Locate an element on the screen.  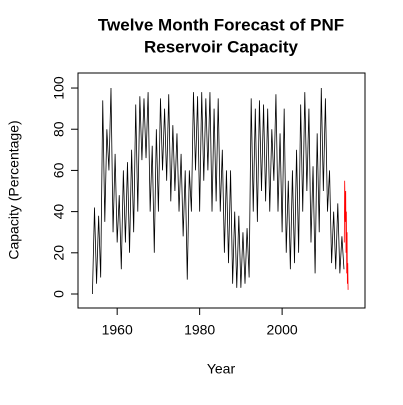
y-tick-label: 80 is located at coordinates (59, 129).